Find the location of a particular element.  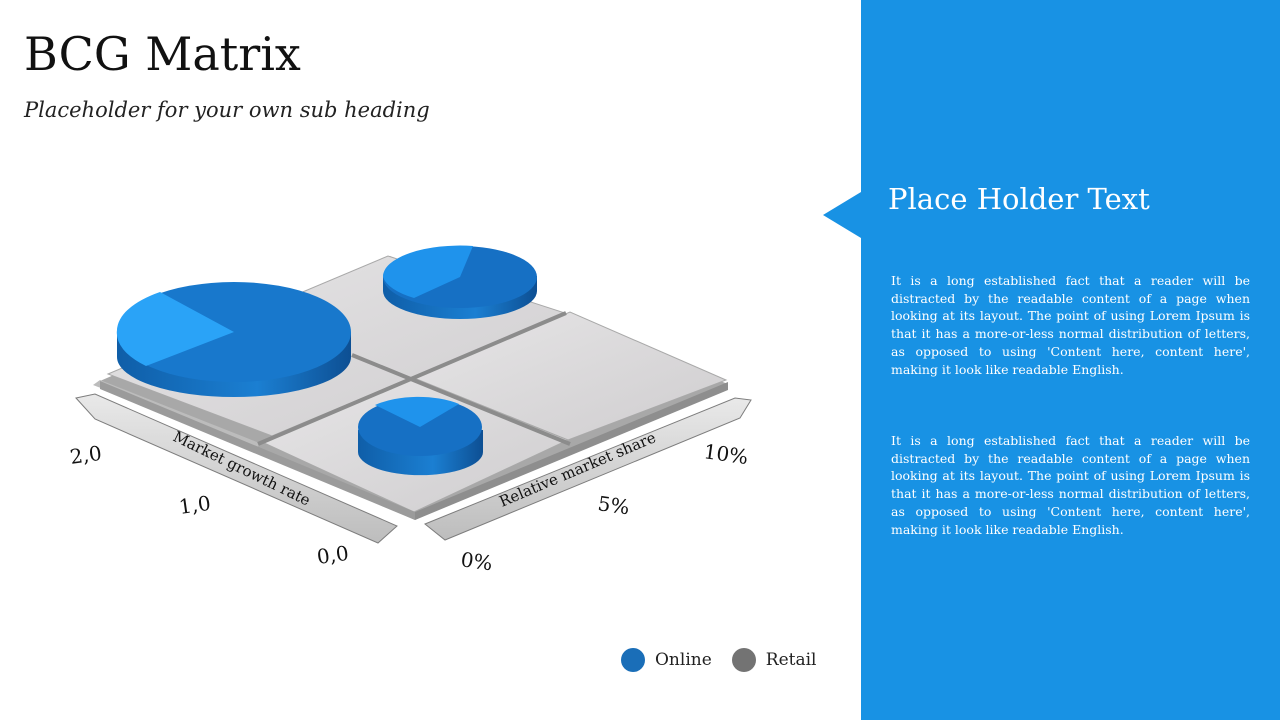

left-axis-bar is located at coordinates (236, 468).